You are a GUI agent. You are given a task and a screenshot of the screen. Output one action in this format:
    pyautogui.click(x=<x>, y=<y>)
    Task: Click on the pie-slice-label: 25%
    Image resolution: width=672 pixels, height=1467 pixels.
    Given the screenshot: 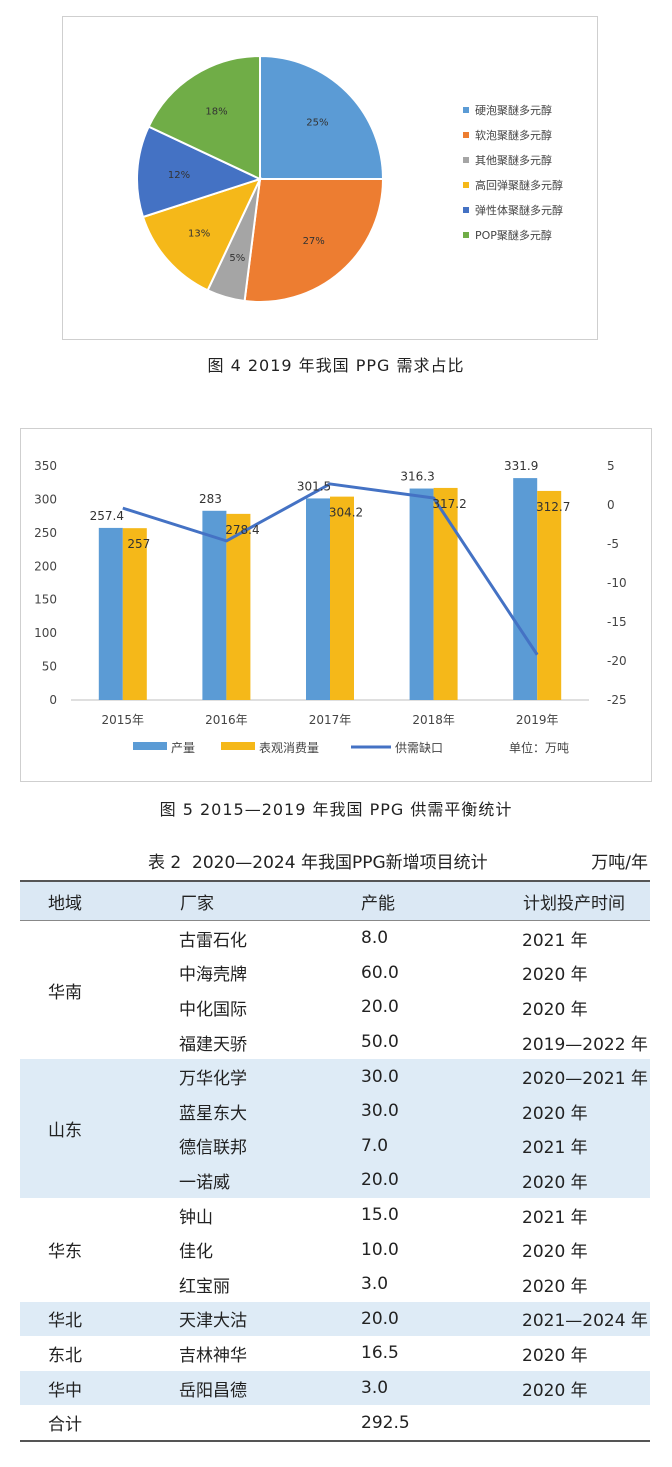 What is the action you would take?
    pyautogui.click(x=317, y=123)
    